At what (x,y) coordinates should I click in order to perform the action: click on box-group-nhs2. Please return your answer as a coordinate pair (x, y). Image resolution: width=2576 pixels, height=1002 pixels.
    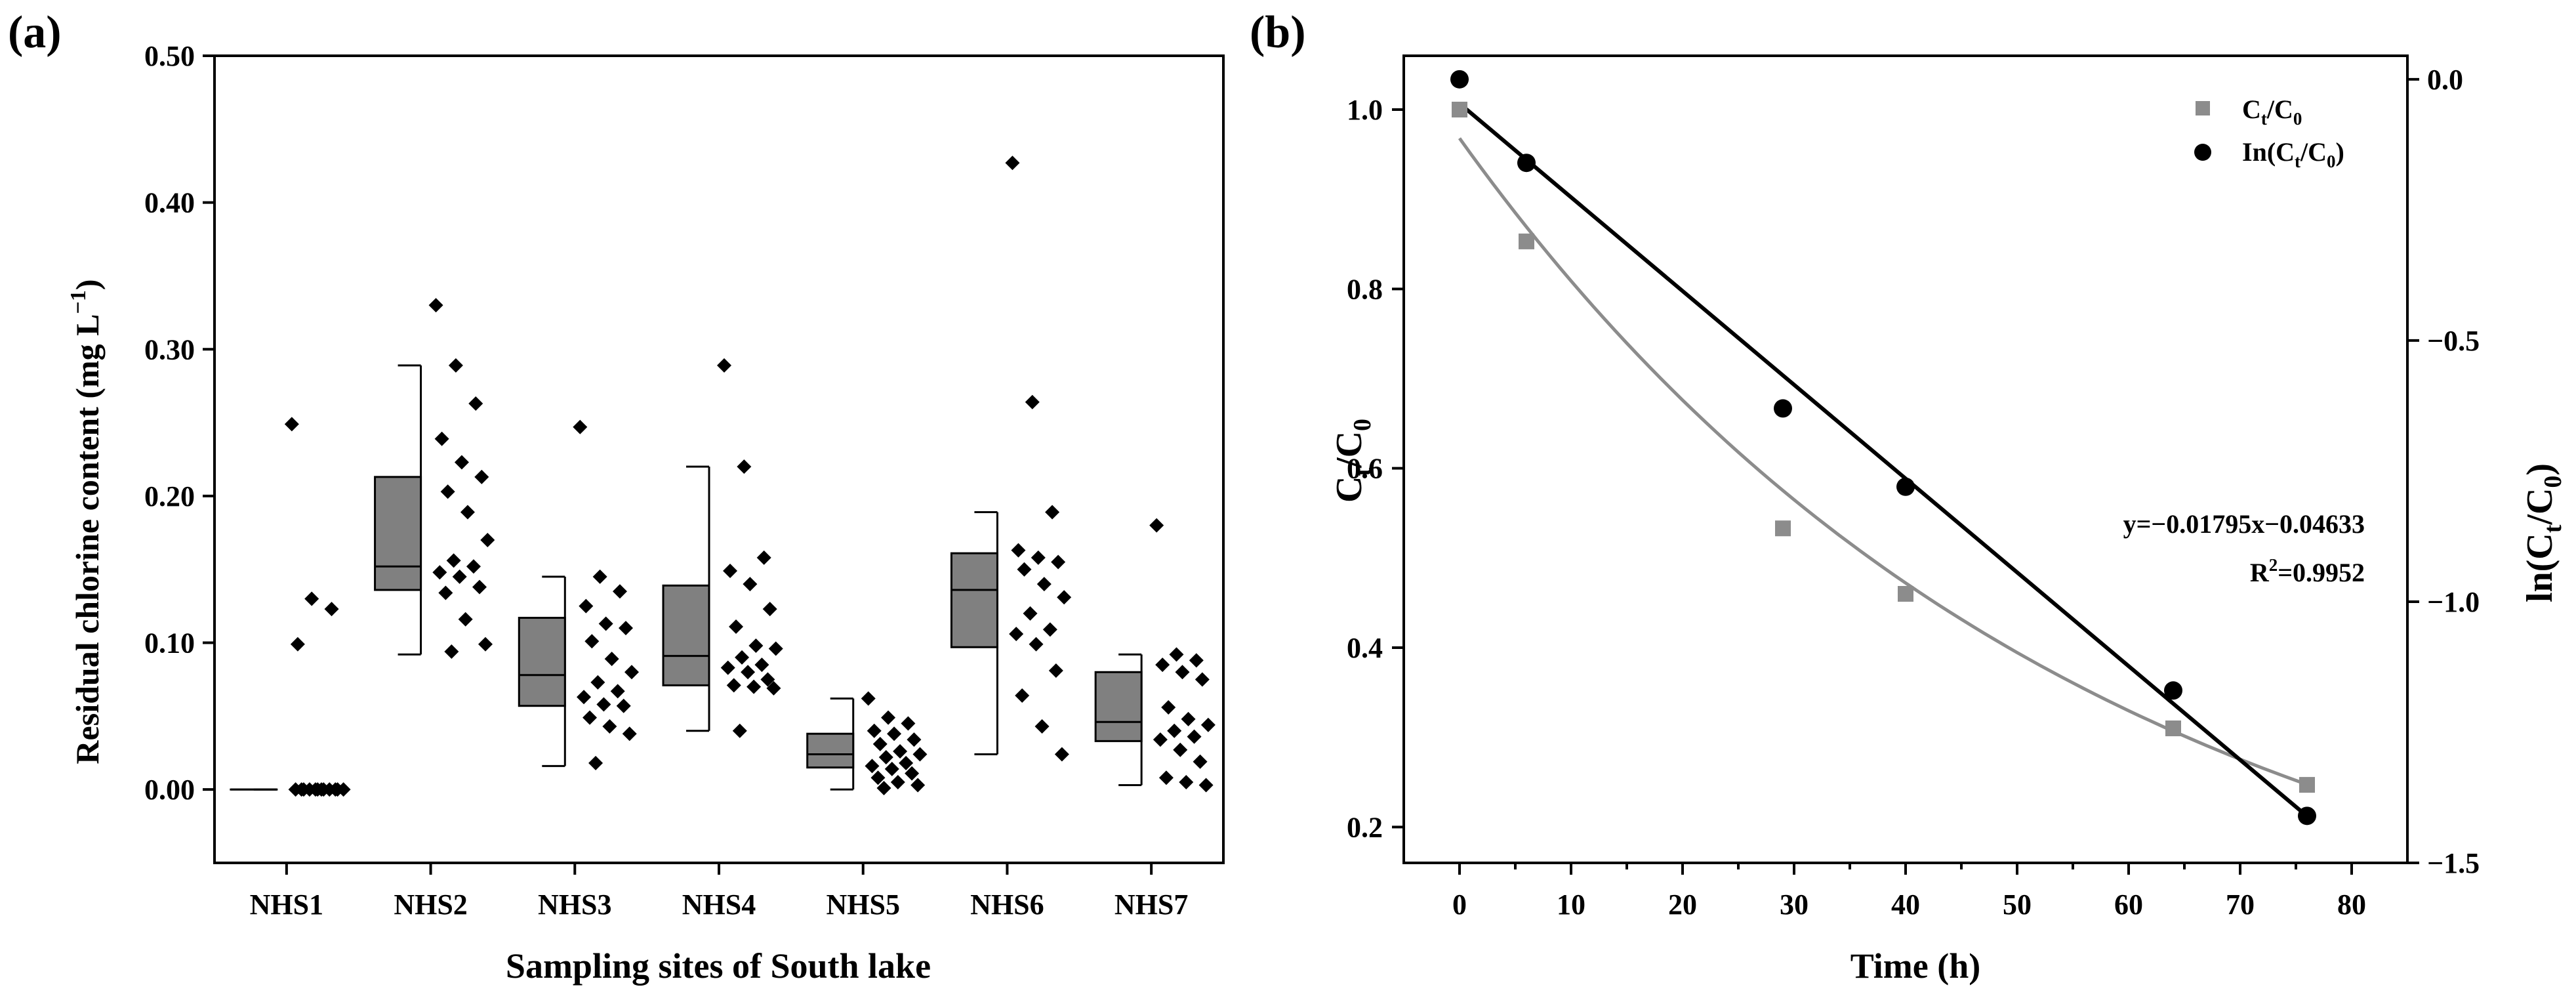
    Looking at the image, I should click on (434, 478).